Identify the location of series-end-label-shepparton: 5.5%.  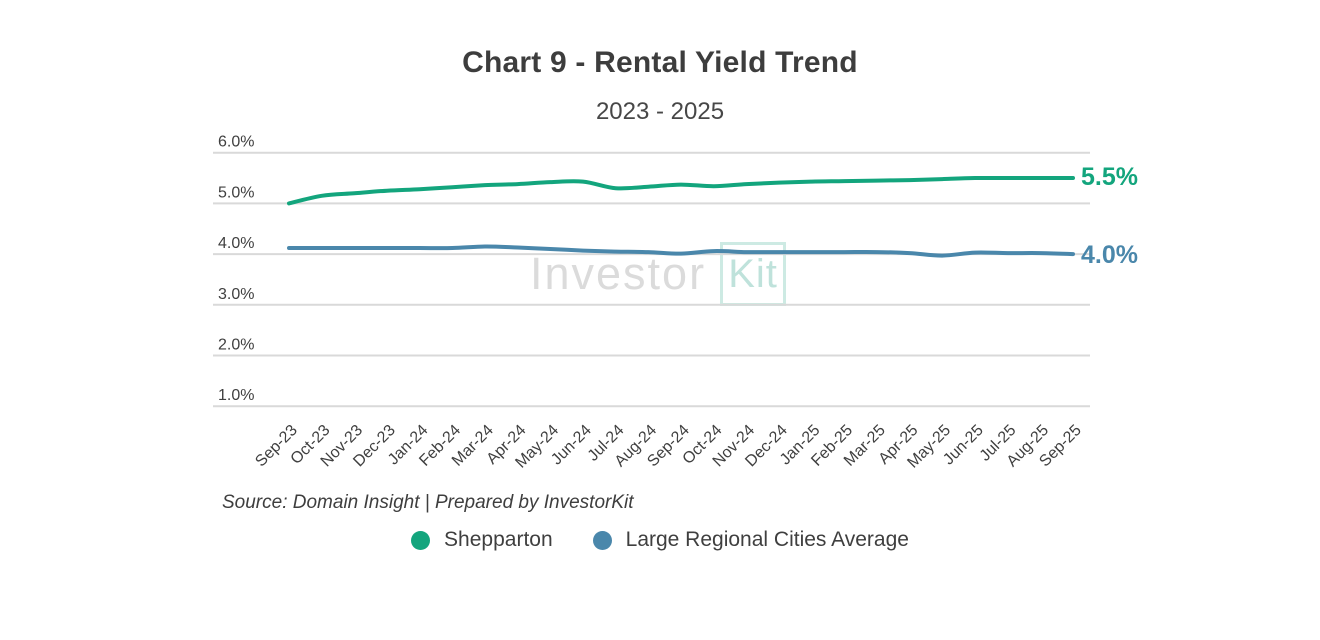
(1109, 177).